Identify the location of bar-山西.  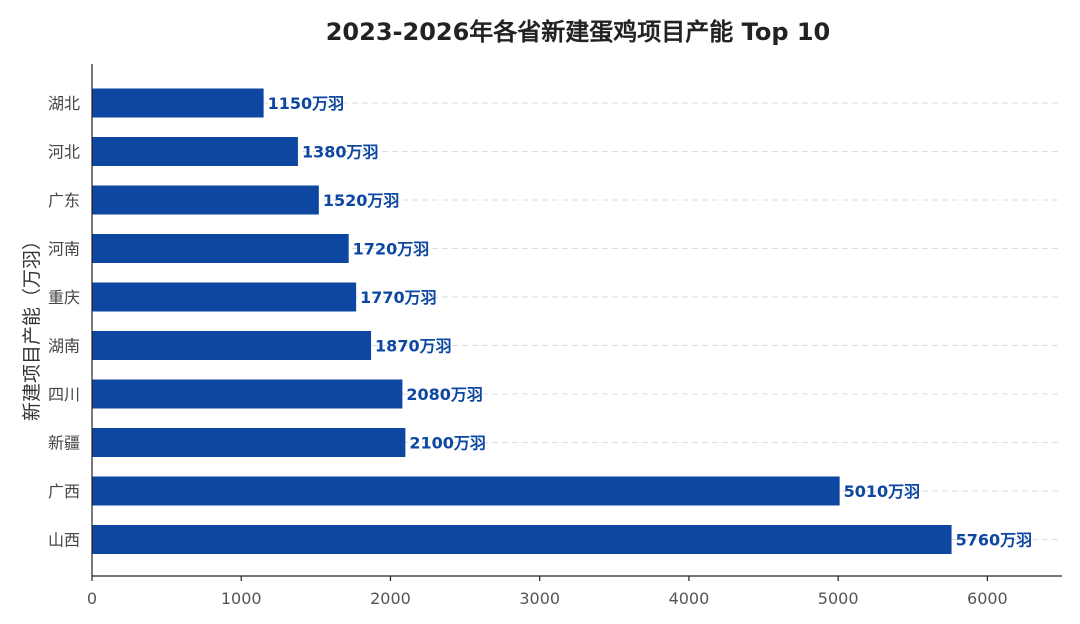
(522, 539).